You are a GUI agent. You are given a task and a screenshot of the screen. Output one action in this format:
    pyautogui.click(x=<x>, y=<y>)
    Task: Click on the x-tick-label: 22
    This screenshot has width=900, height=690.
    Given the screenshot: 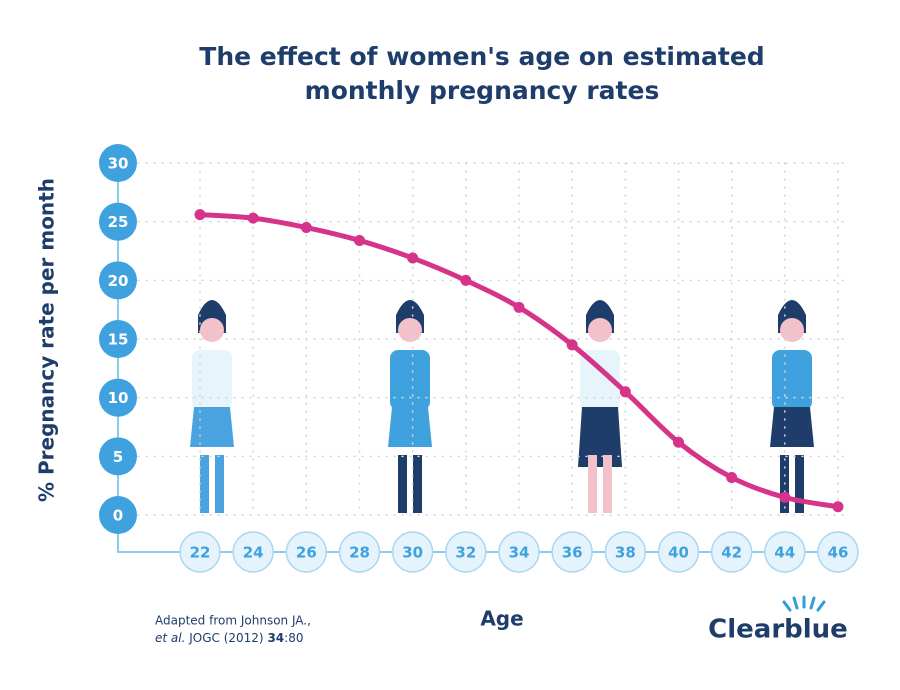 What is the action you would take?
    pyautogui.click(x=200, y=553)
    